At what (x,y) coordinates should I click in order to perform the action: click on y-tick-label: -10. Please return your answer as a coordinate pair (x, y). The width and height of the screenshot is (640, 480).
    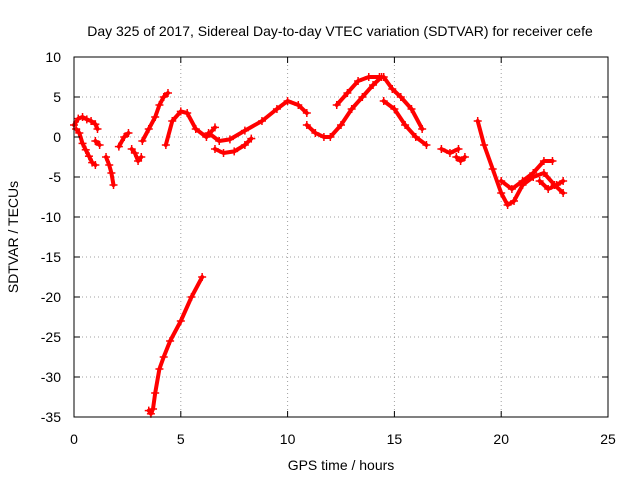
    Looking at the image, I should click on (51, 217).